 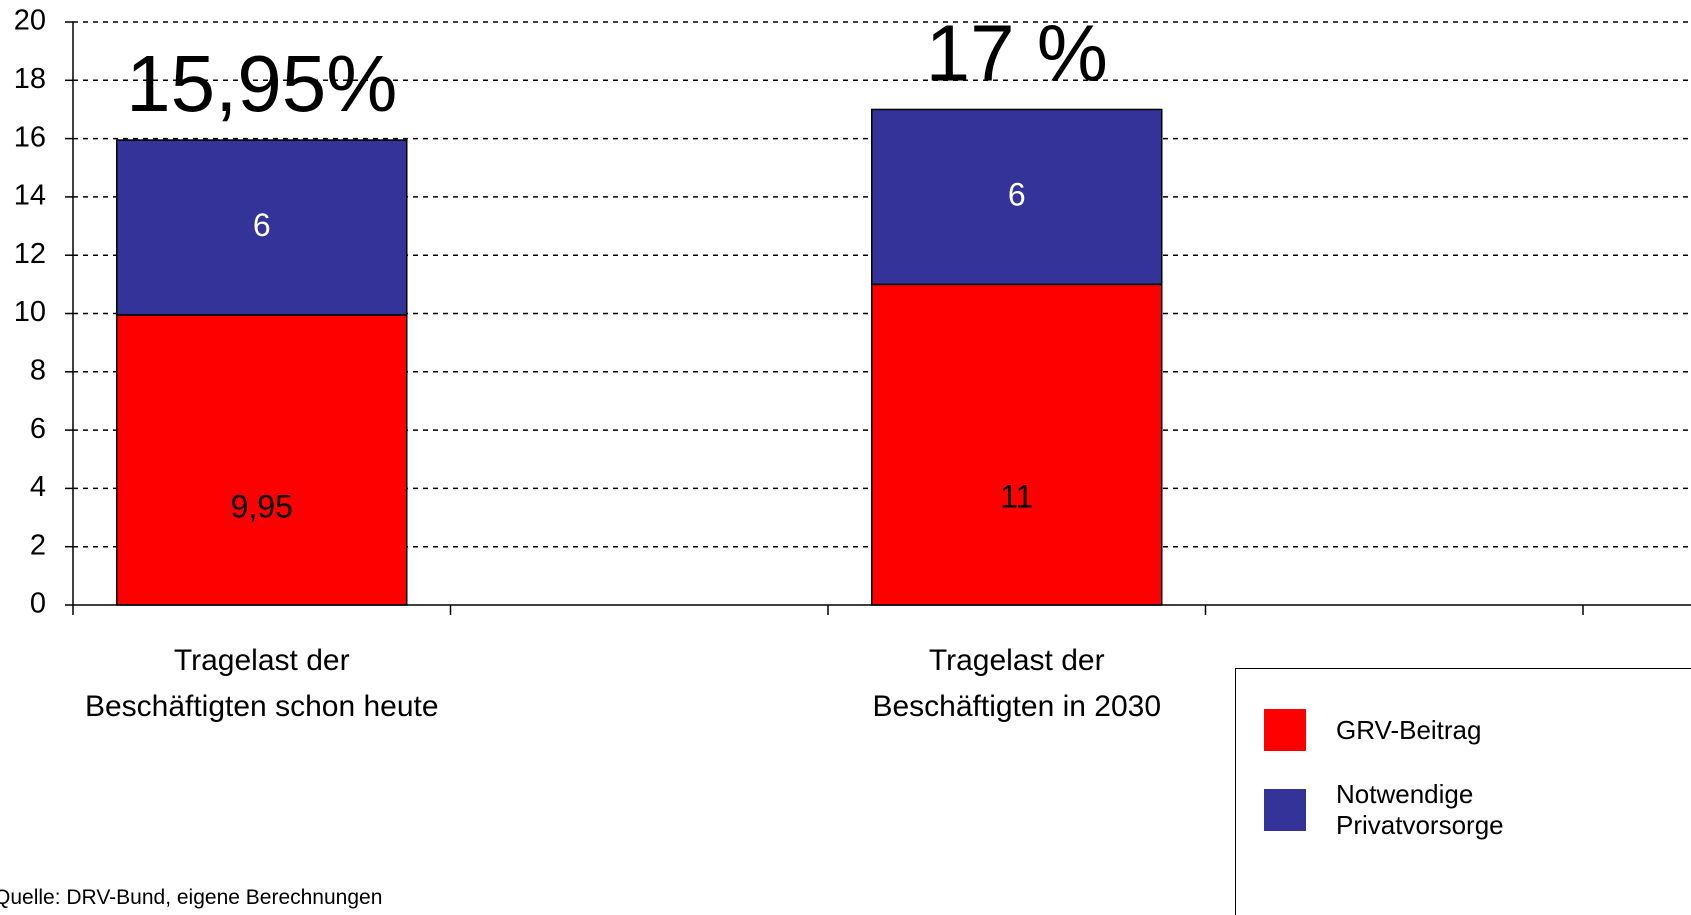 What do you see at coordinates (30, 21) in the screenshot?
I see `y-tick-label: 20` at bounding box center [30, 21].